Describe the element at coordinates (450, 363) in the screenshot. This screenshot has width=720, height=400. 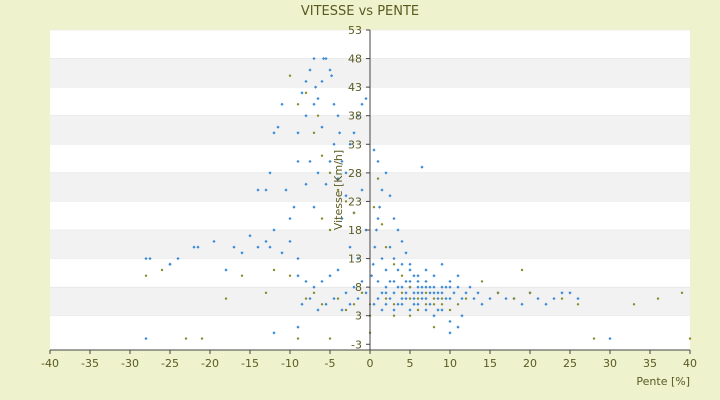
I see `x-tick-label: 10` at that location.